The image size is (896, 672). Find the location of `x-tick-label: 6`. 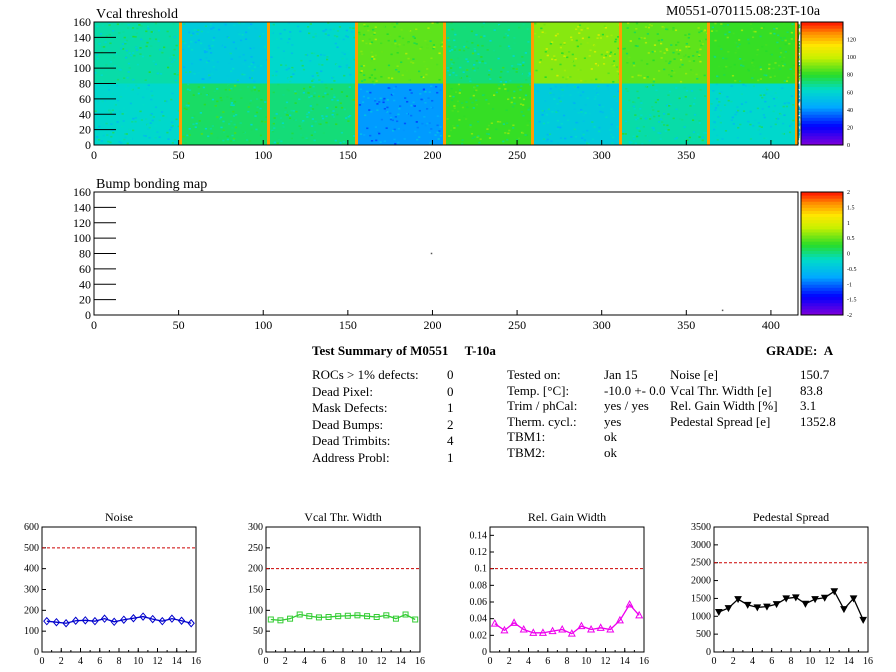

x-tick-label: 6 is located at coordinates (547, 661).